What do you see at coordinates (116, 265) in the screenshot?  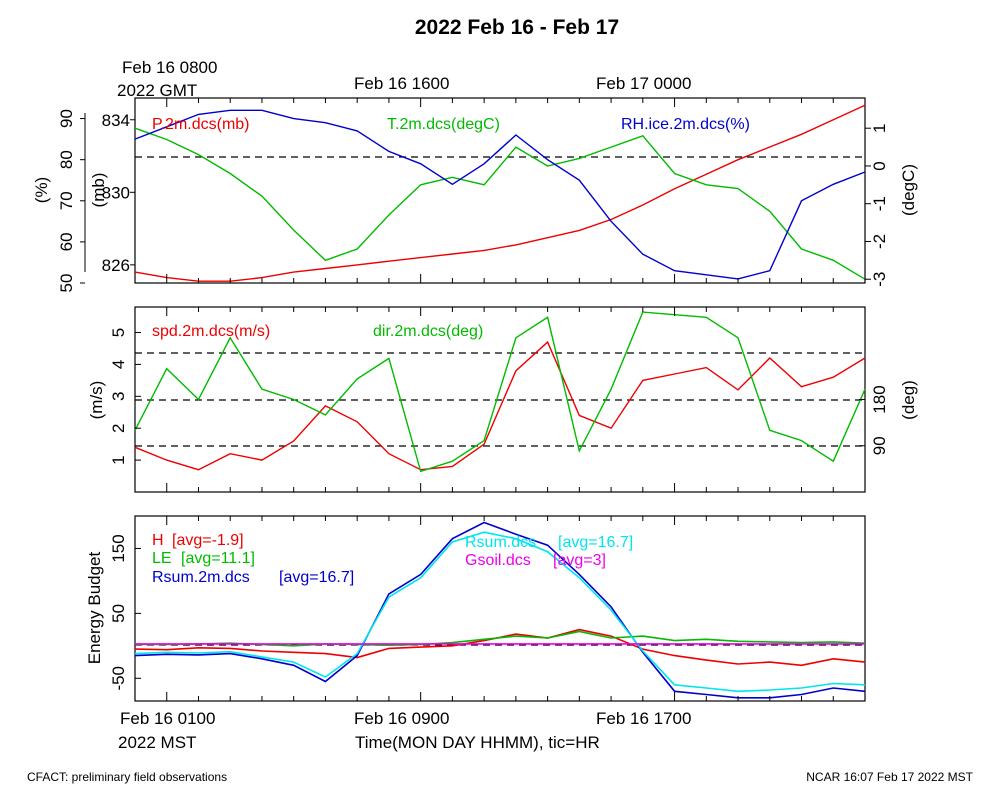 I see `pressure-tick-label: 826` at bounding box center [116, 265].